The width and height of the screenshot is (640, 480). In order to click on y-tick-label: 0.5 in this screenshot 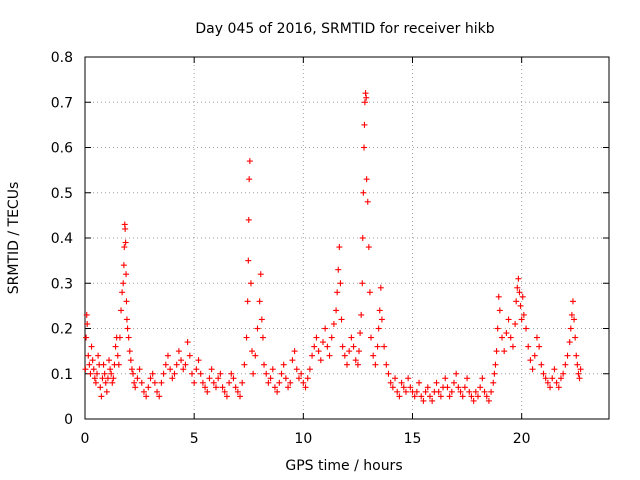, I will do `click(62, 194)`.